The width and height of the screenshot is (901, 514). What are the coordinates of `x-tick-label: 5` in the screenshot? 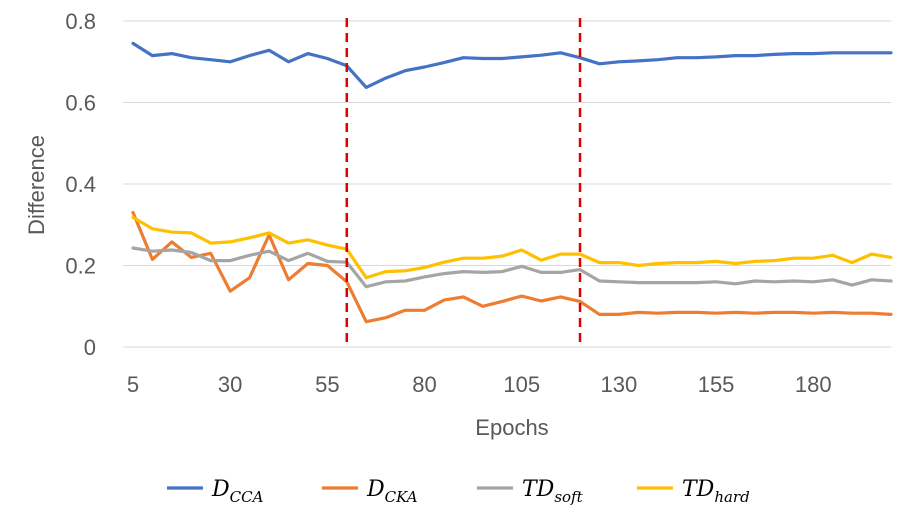 It's located at (133, 384).